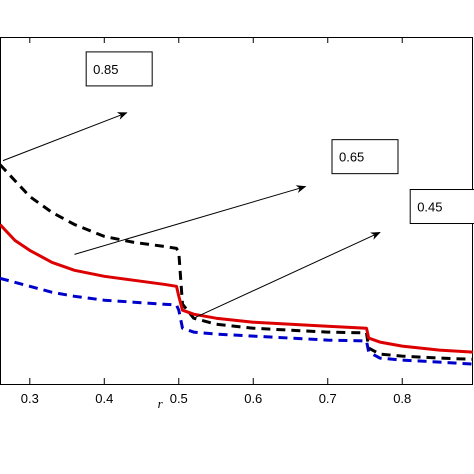  Describe the element at coordinates (104, 398) in the screenshot. I see `x-tick-label: 0.4` at that location.